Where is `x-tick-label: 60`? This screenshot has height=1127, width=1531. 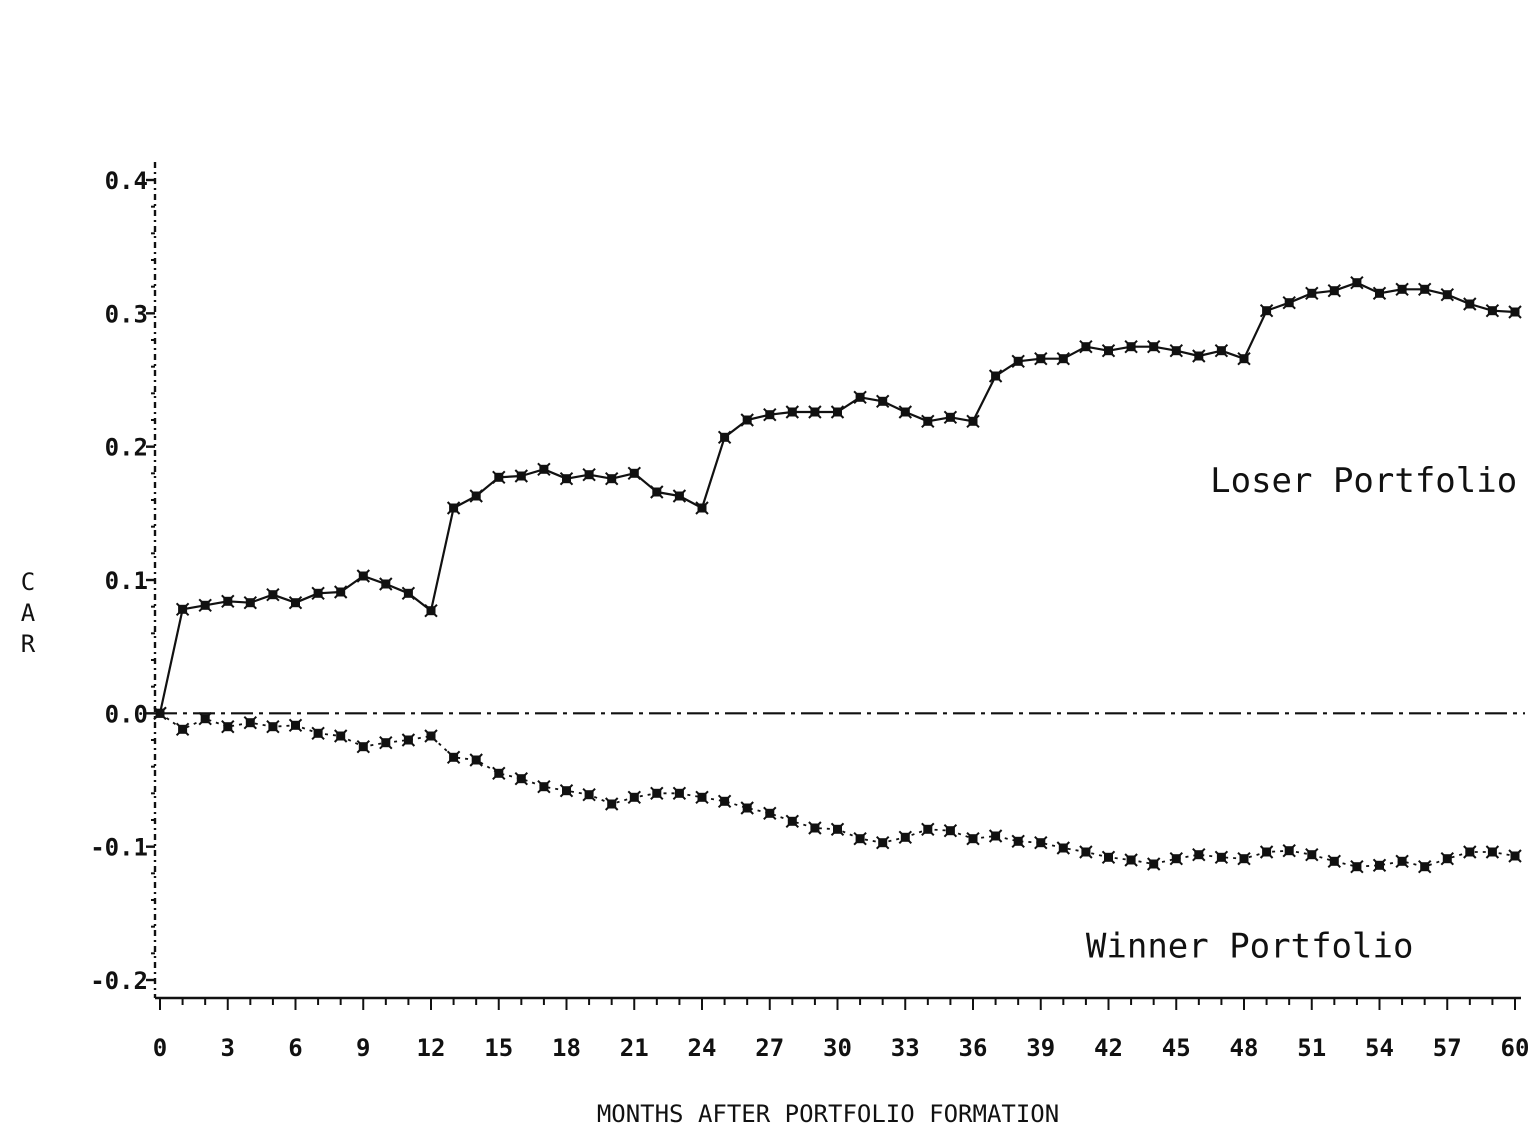 x-tick-label: 60 is located at coordinates (1515, 1048).